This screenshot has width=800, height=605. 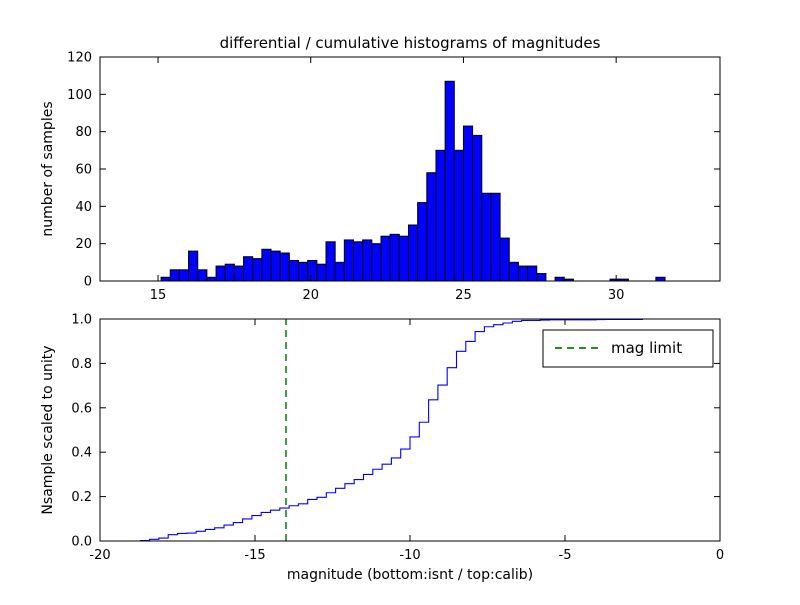 What do you see at coordinates (646, 348) in the screenshot?
I see `legend-label: mag limit` at bounding box center [646, 348].